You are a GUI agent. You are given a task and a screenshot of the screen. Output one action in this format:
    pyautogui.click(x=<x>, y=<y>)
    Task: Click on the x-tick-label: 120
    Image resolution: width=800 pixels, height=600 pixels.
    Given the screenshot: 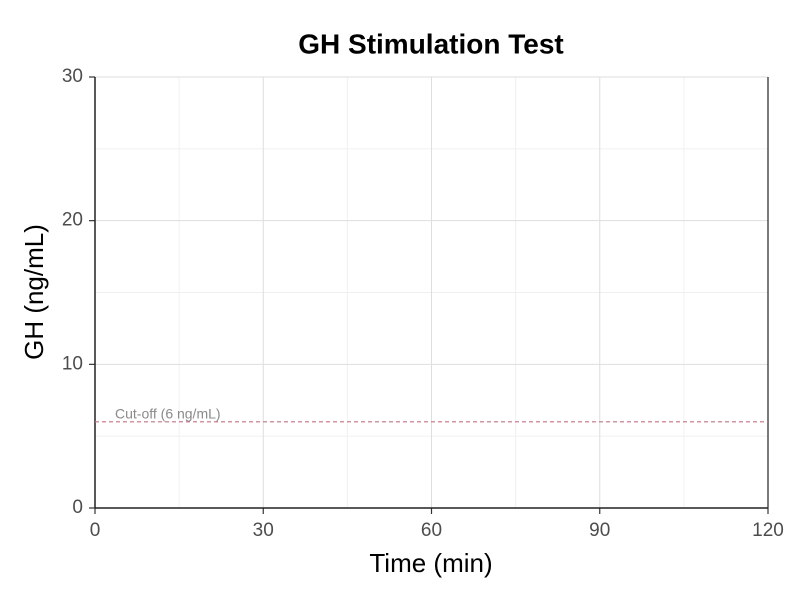 What is the action you would take?
    pyautogui.click(x=768, y=530)
    